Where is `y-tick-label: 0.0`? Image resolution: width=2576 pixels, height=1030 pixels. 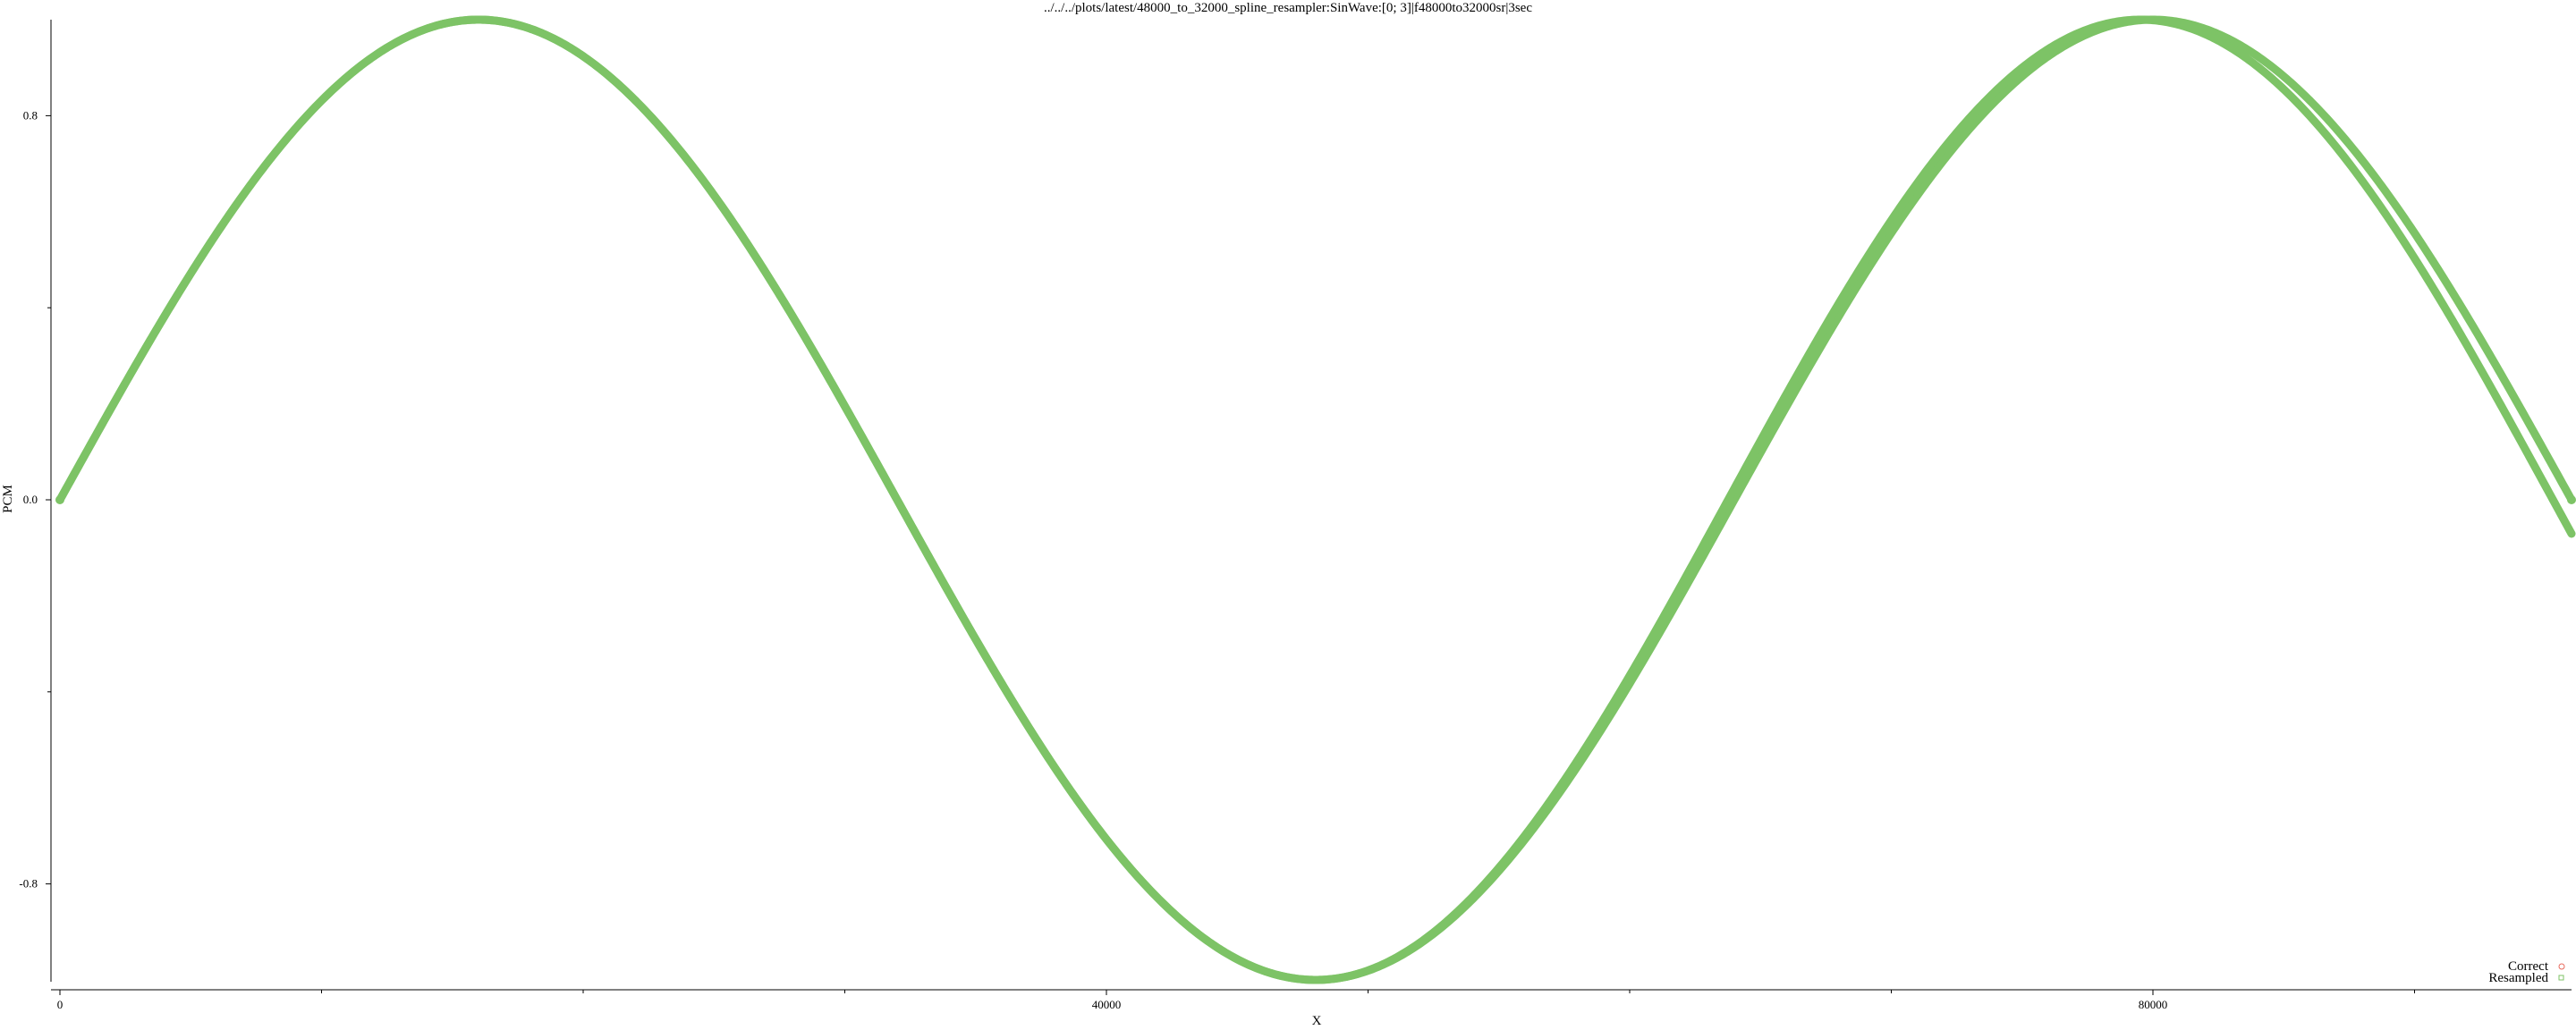
y-tick-label: 0.0 is located at coordinates (30, 499).